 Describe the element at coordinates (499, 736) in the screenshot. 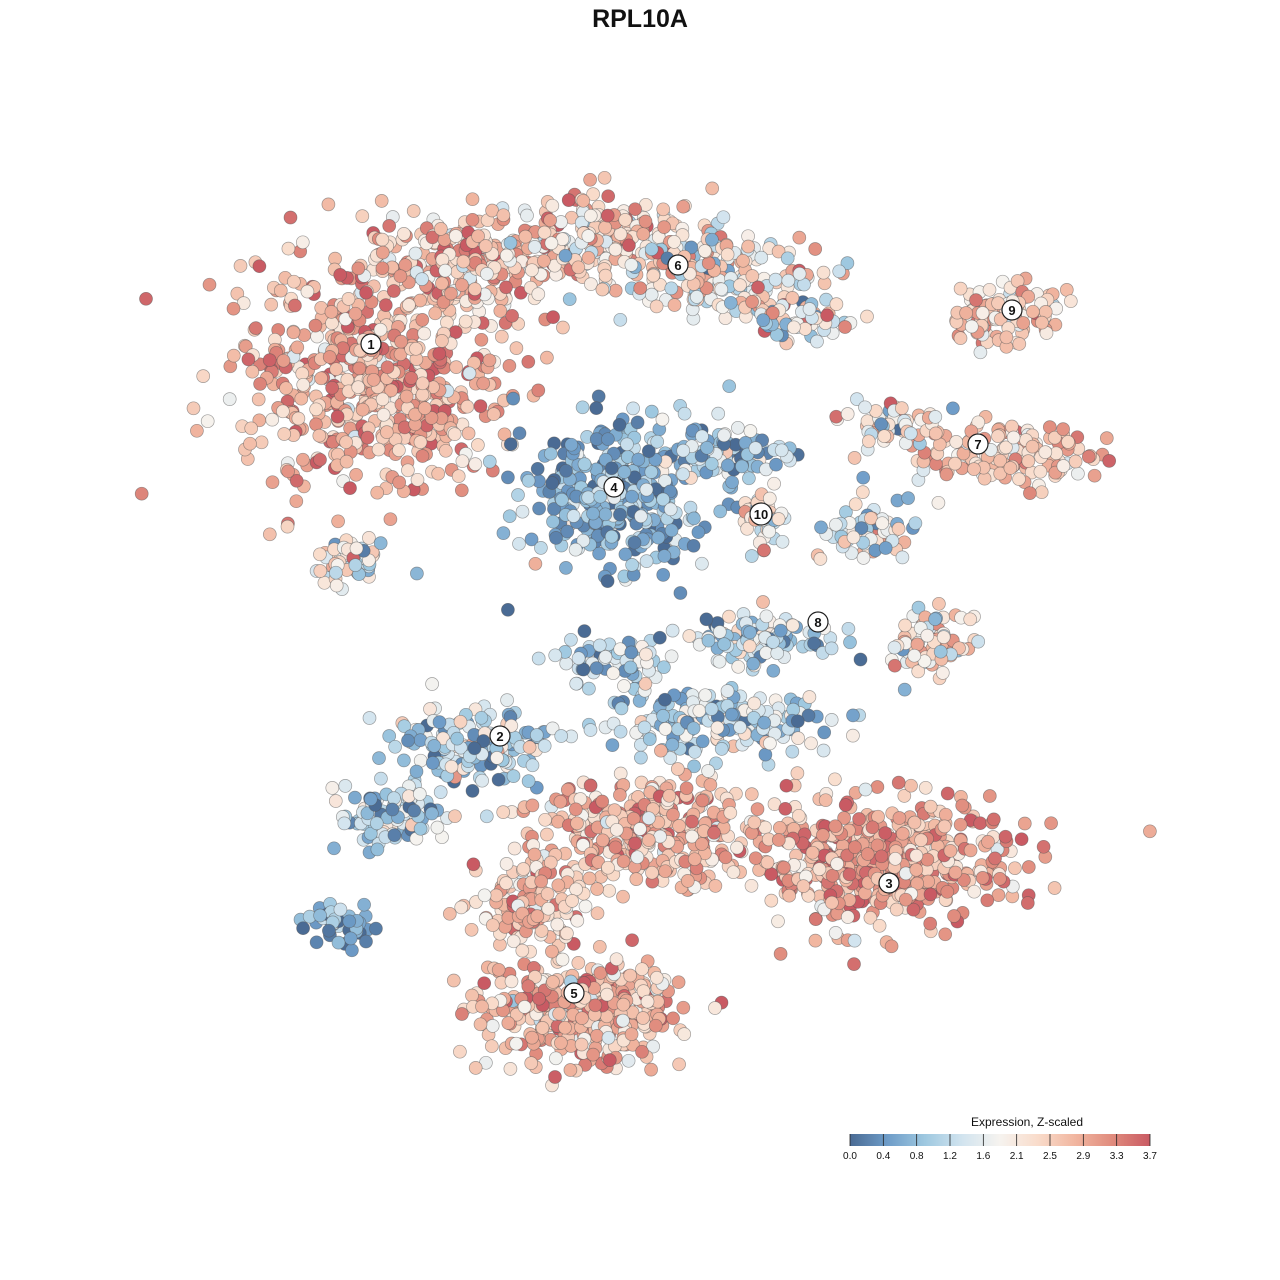

I see `svg-text: 2` at that location.